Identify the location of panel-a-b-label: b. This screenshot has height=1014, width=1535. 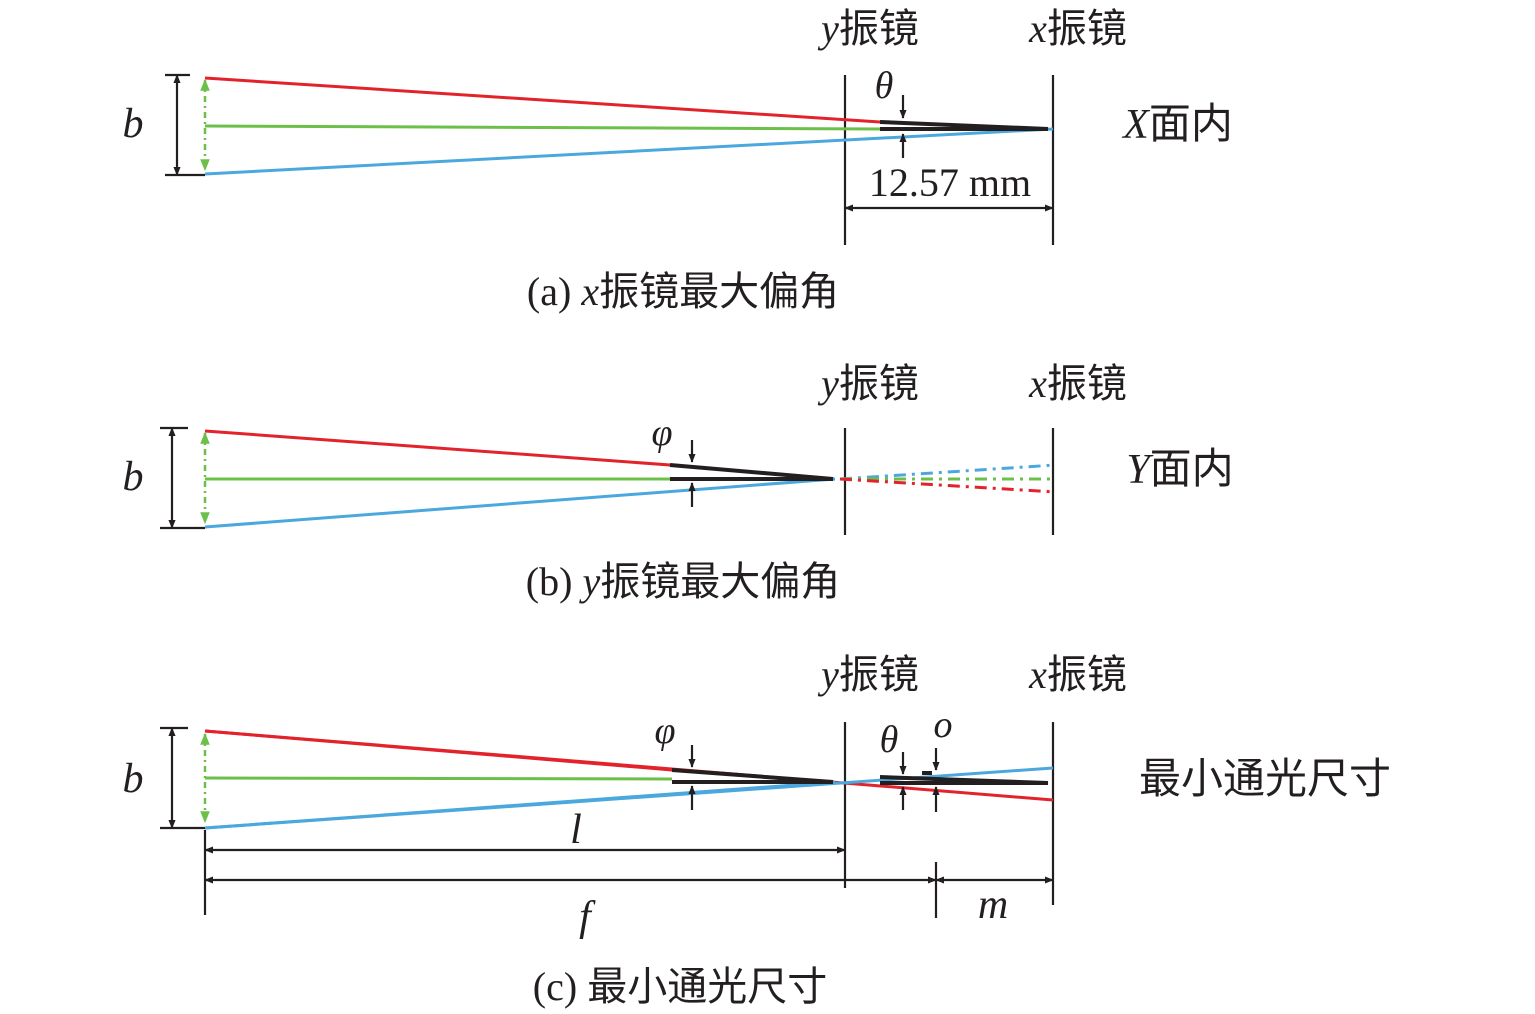
(133, 124).